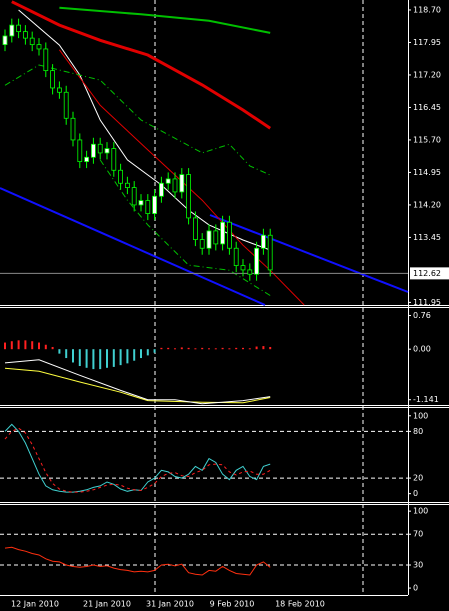  Describe the element at coordinates (35, 604) in the screenshot. I see `x-tick-label: 12 Jan 2010` at that location.